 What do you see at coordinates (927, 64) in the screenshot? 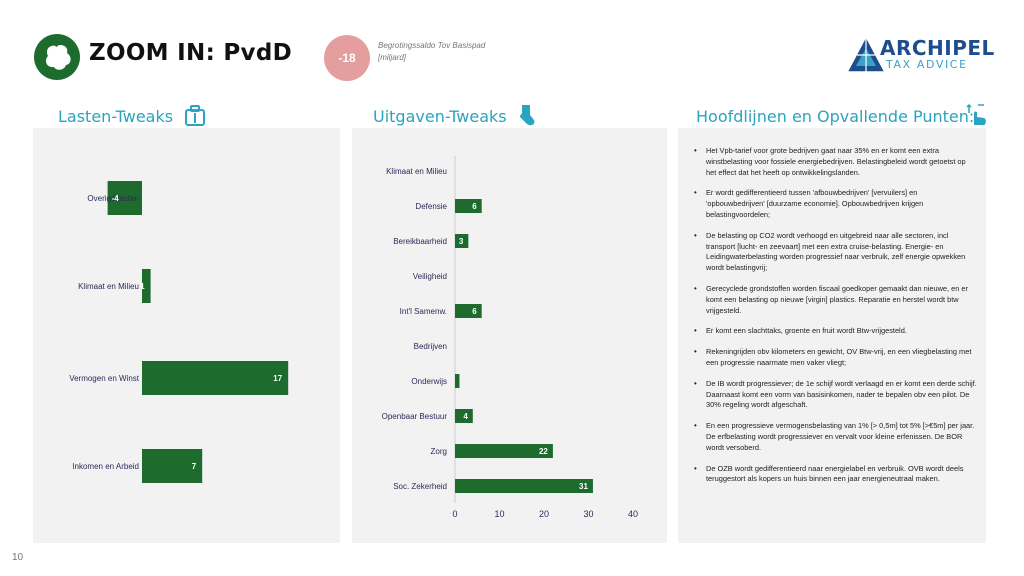
I see `brand-subtitle: TAX ADVICE` at bounding box center [927, 64].